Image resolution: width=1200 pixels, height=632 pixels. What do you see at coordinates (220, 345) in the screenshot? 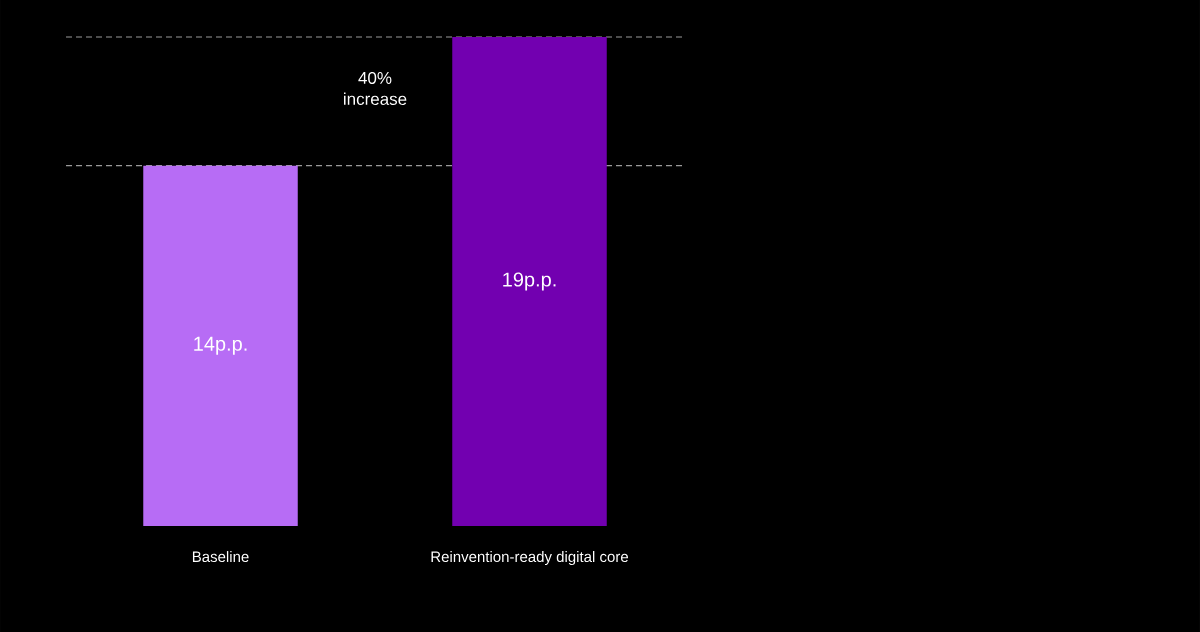
I see `data-label: 14p.p.` at bounding box center [220, 345].